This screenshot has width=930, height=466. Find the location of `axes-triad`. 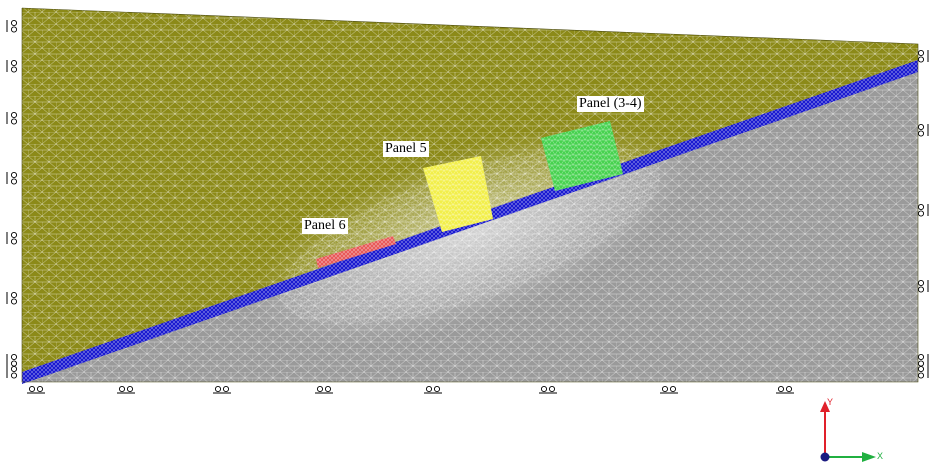

axes-triad is located at coordinates (848, 431).